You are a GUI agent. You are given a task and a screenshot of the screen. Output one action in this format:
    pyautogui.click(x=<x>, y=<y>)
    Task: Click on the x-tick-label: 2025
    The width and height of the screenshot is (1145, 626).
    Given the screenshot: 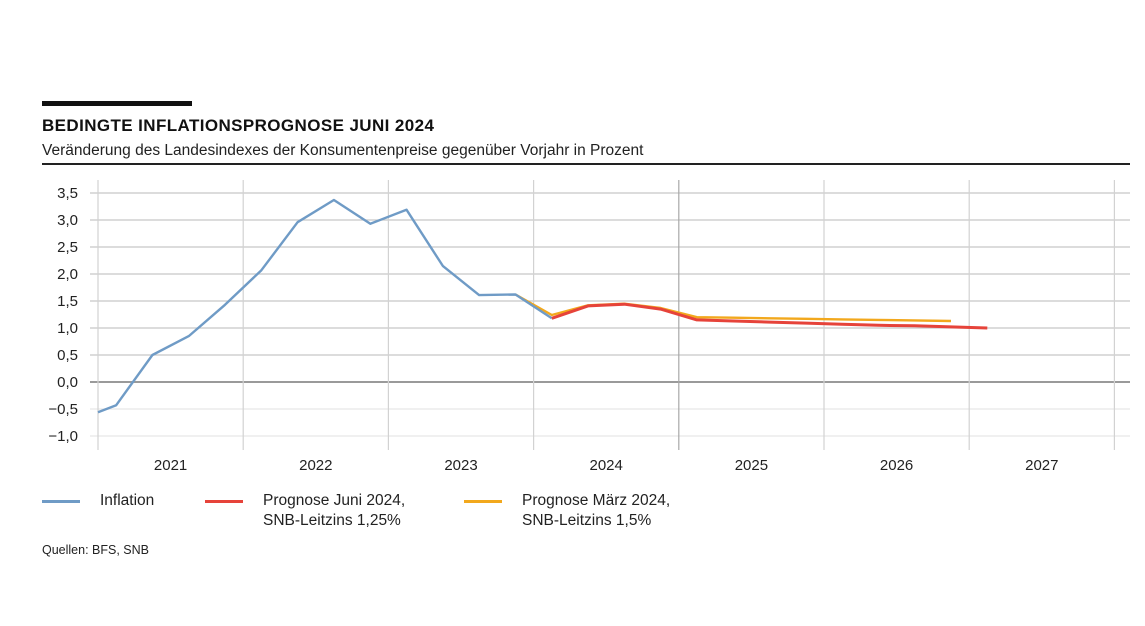 What is the action you would take?
    pyautogui.click(x=751, y=465)
    